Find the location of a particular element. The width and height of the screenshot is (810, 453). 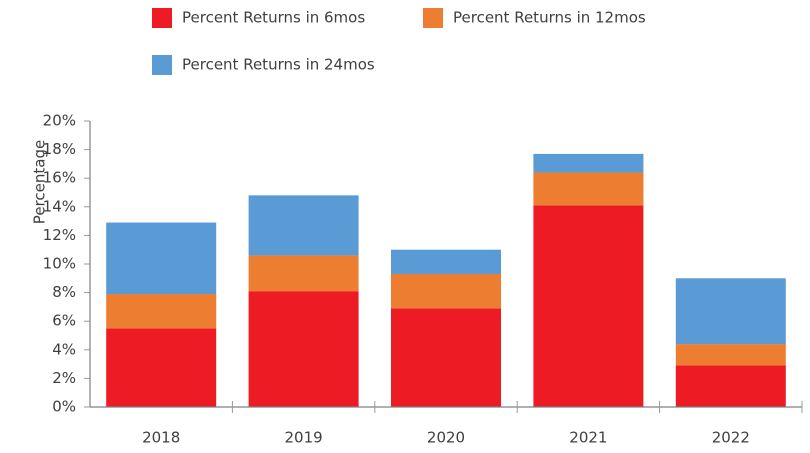

y-tick-label: 18% is located at coordinates (59, 149).